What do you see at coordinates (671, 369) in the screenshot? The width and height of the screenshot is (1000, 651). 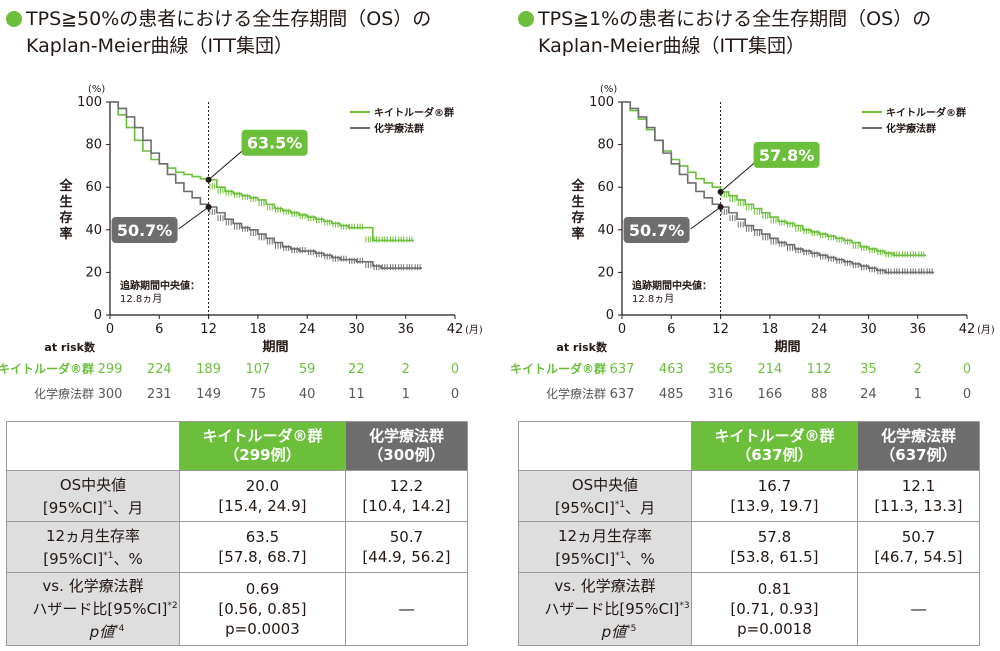 I see `at-risk-value: 463` at bounding box center [671, 369].